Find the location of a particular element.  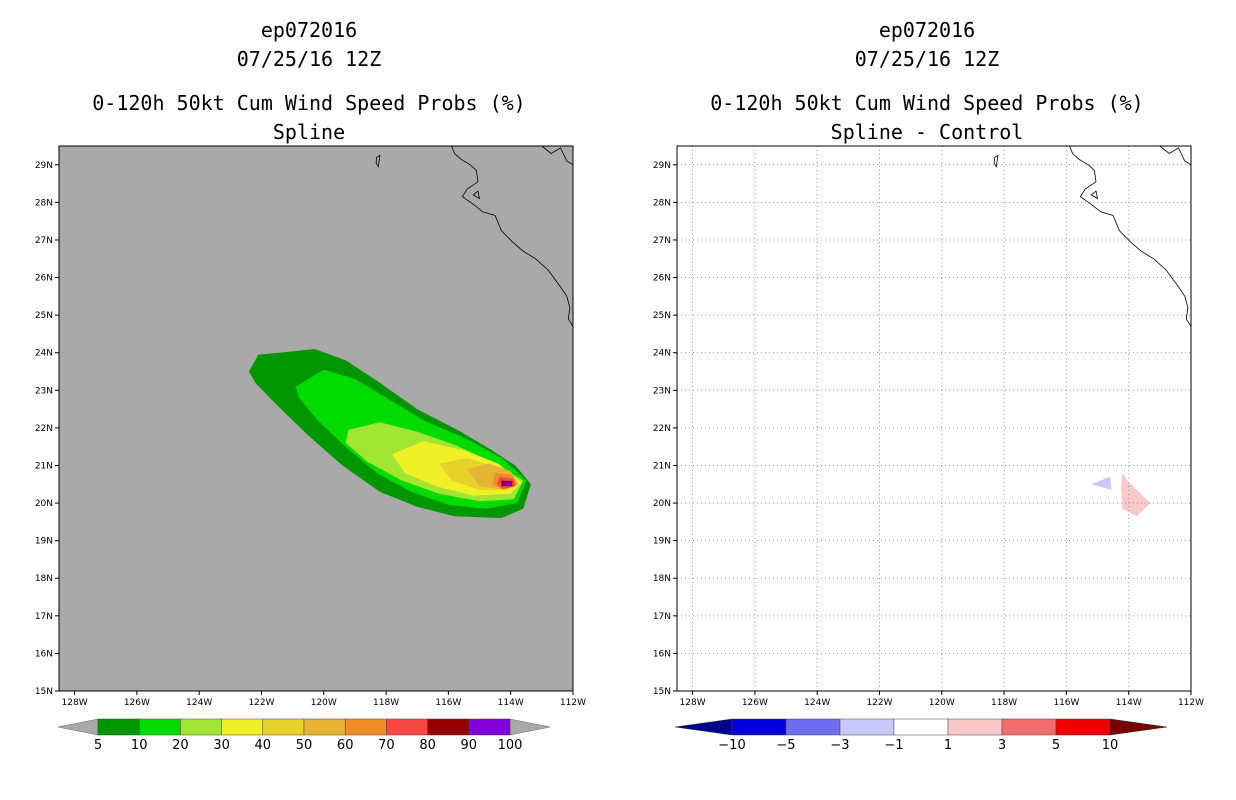

colorbar-label-60: 60 is located at coordinates (345, 745).